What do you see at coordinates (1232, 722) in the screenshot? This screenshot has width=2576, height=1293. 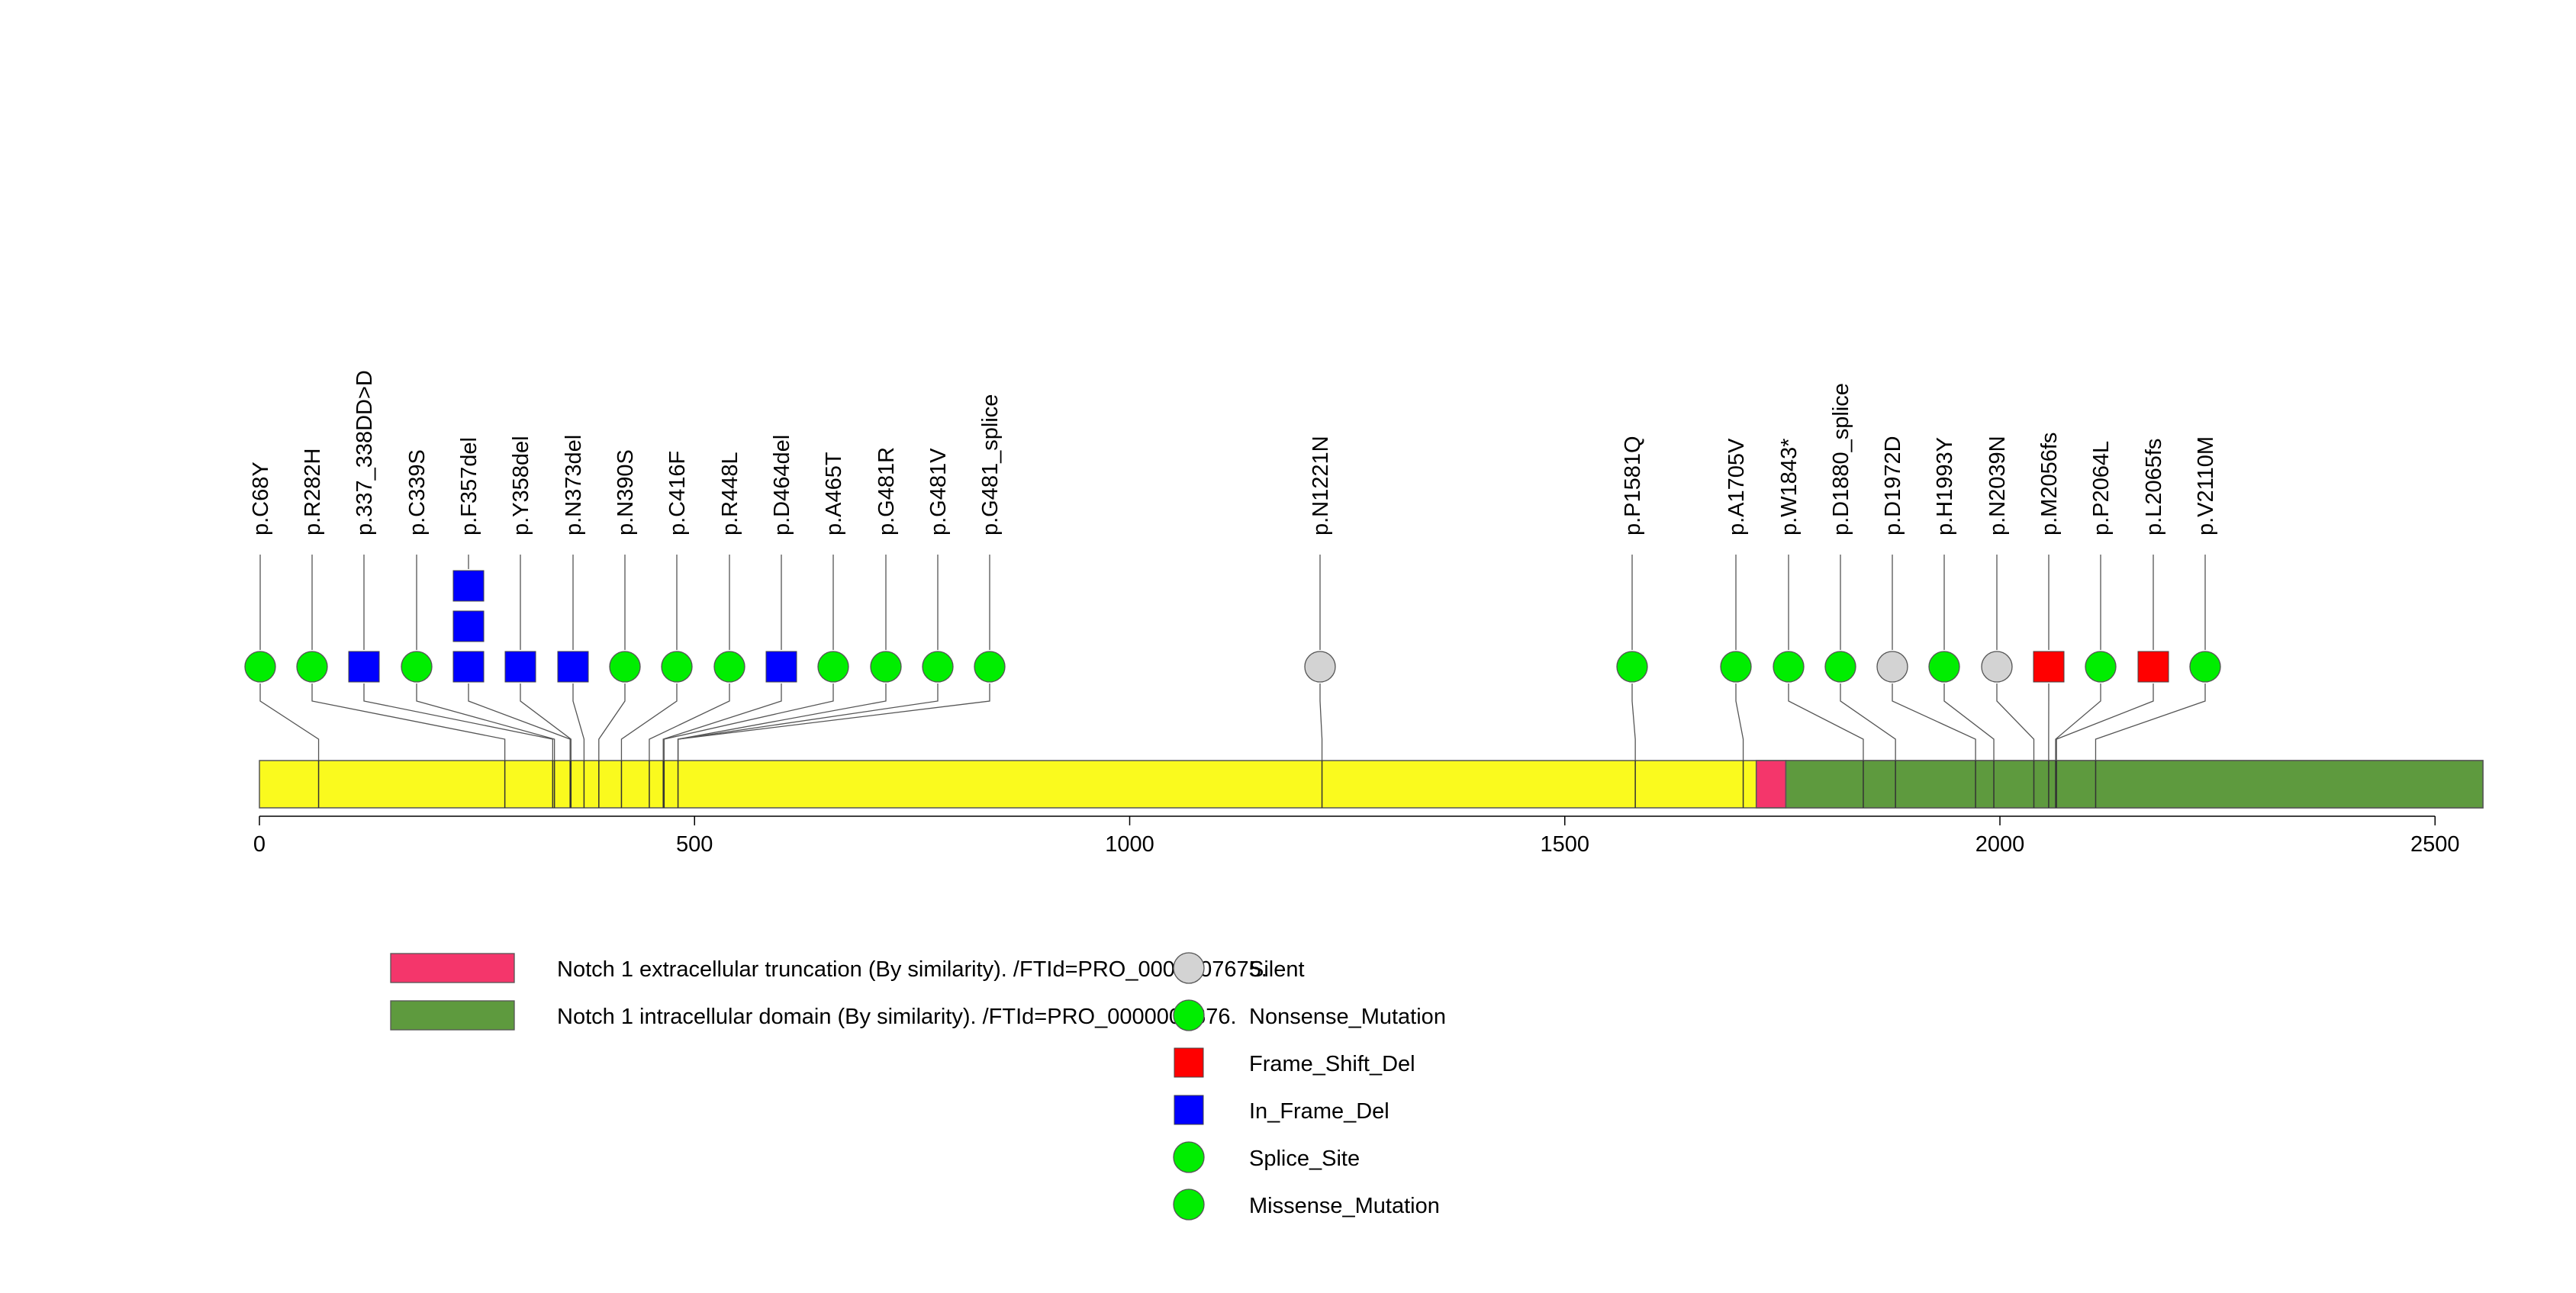 I see `connector-lines` at bounding box center [1232, 722].